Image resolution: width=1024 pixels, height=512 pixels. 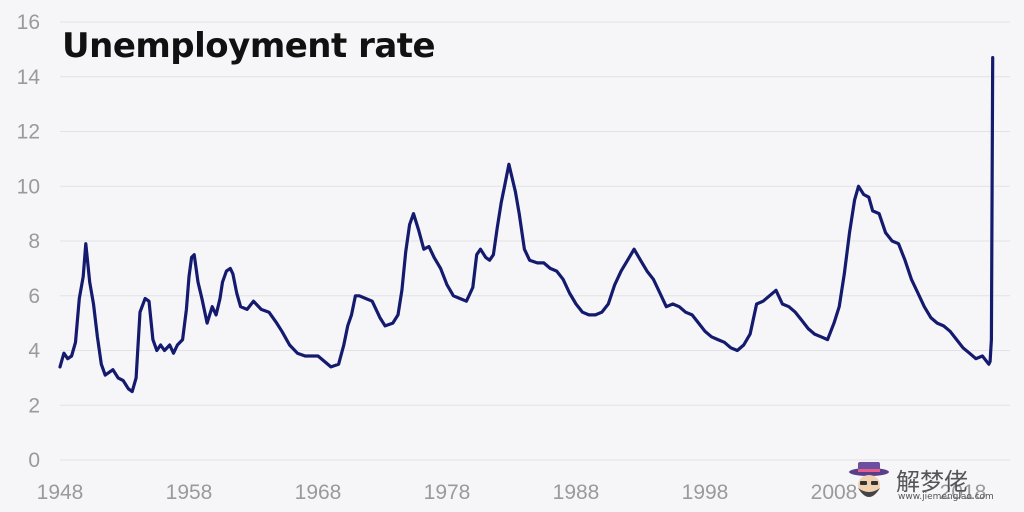 I want to click on x-tick-label: 1978, so click(x=447, y=492).